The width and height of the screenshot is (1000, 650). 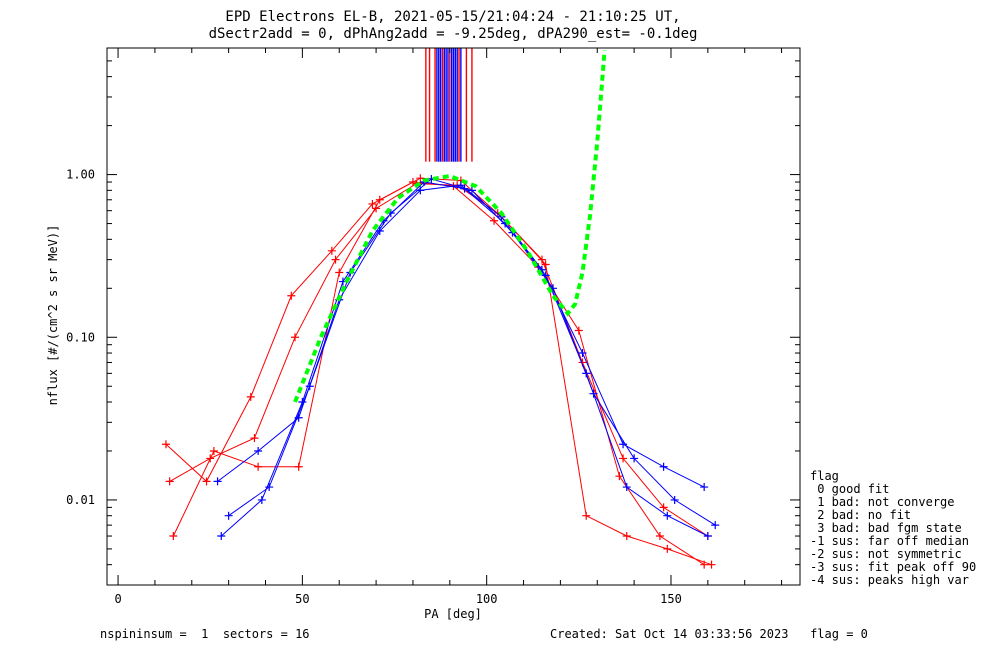 What do you see at coordinates (671, 599) in the screenshot?
I see `x-tick-label: 150` at bounding box center [671, 599].